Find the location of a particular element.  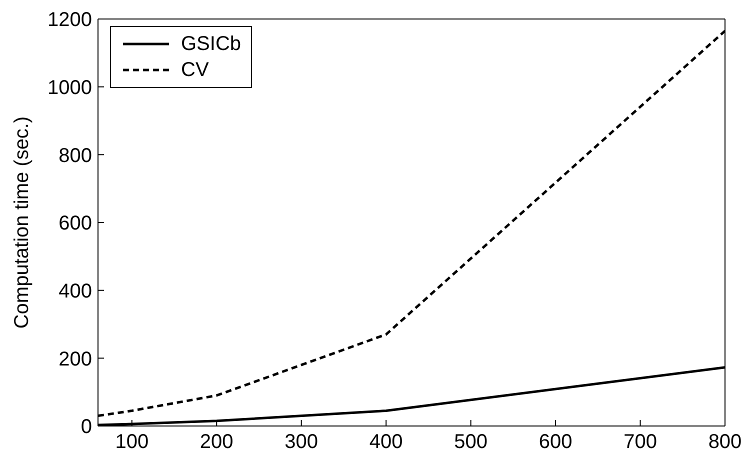

x-tick-label: 600 is located at coordinates (555, 442).